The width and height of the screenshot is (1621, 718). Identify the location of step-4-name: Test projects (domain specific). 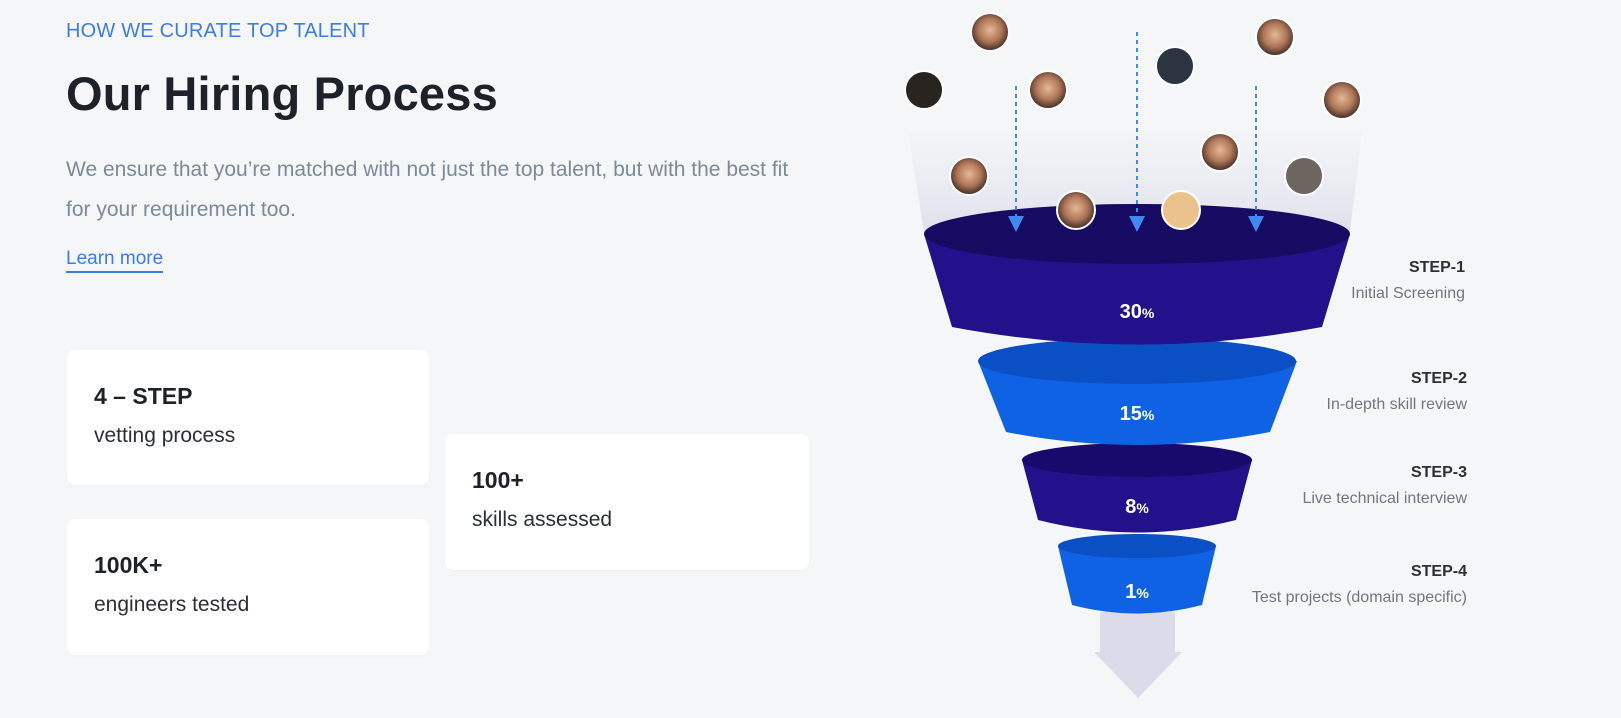
(1359, 597).